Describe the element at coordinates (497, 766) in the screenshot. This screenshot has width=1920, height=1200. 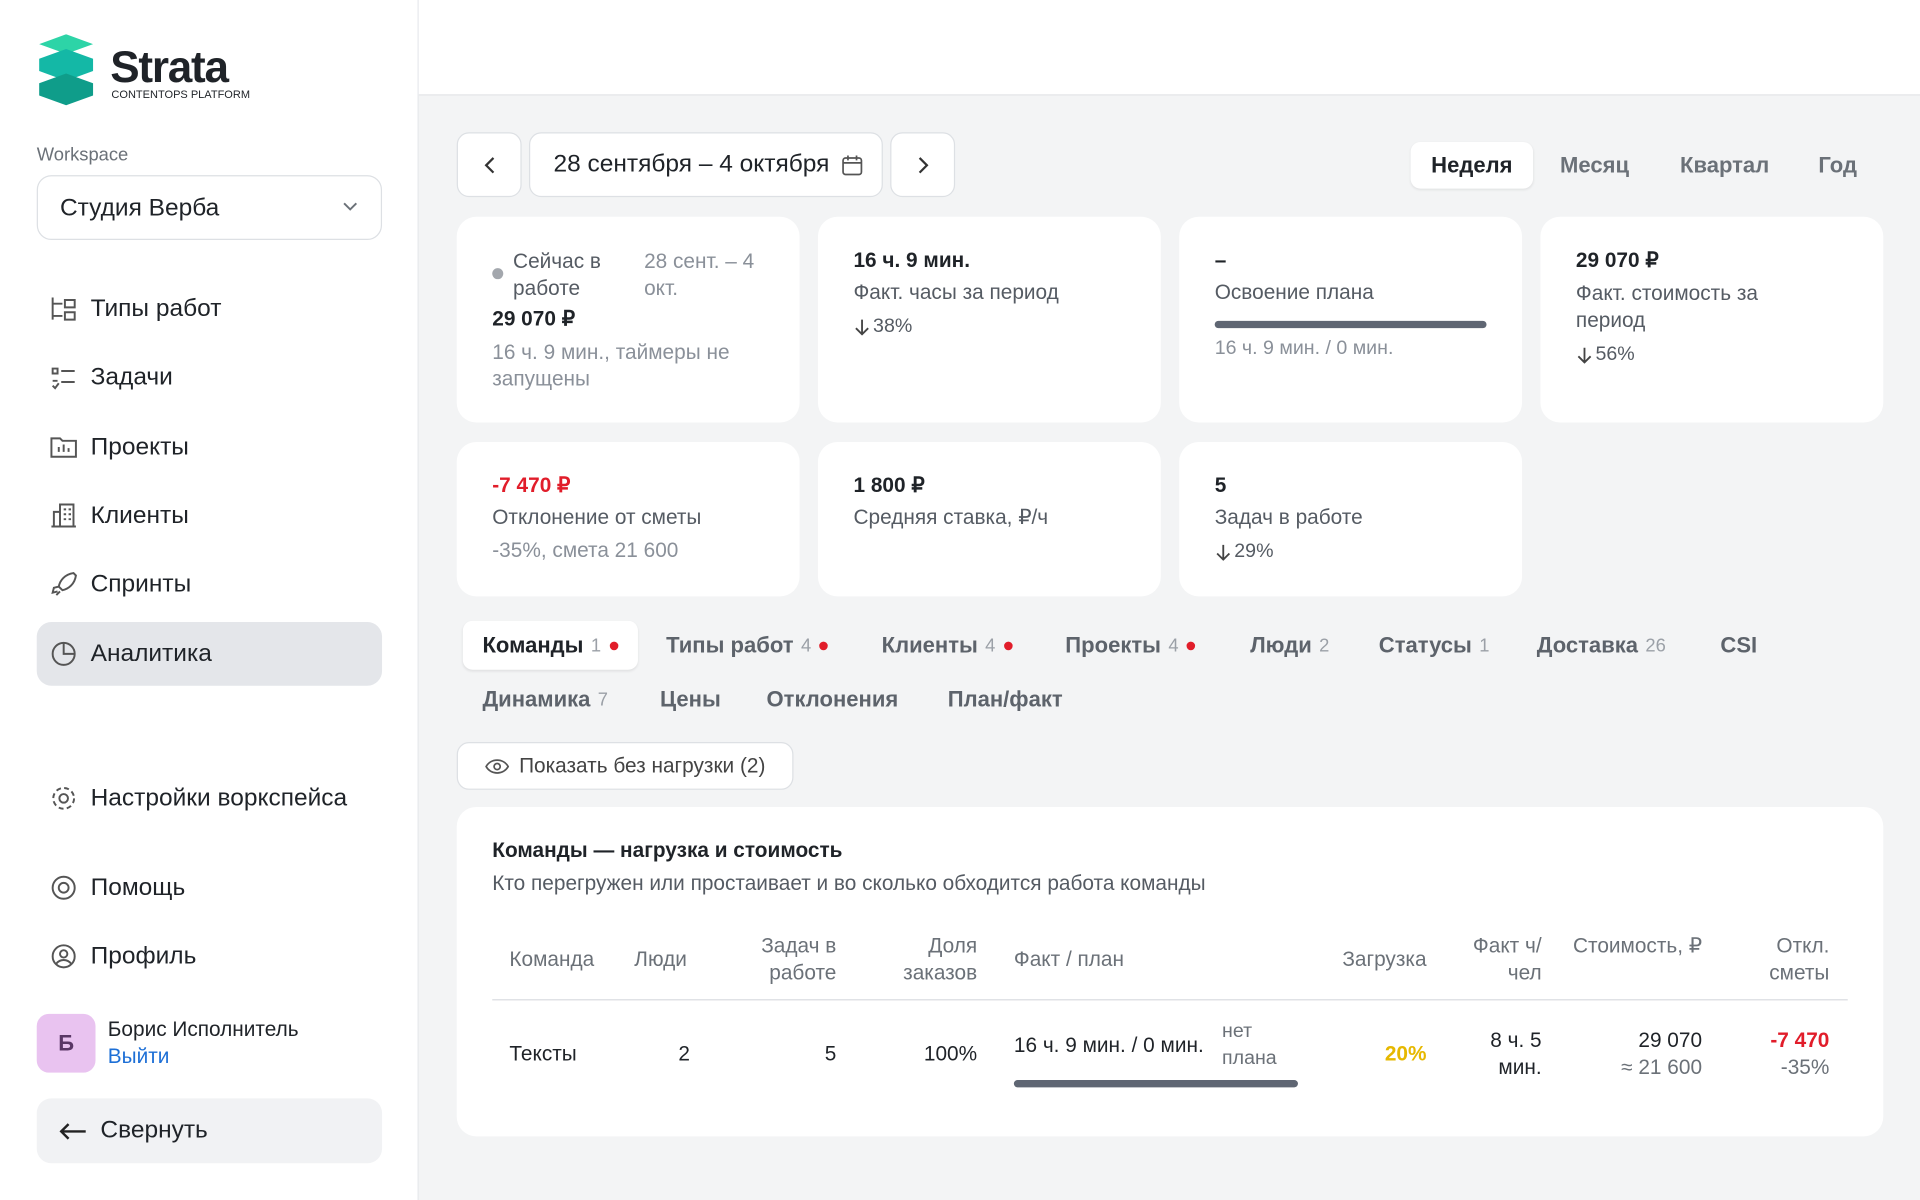
I see `eye-icon` at that location.